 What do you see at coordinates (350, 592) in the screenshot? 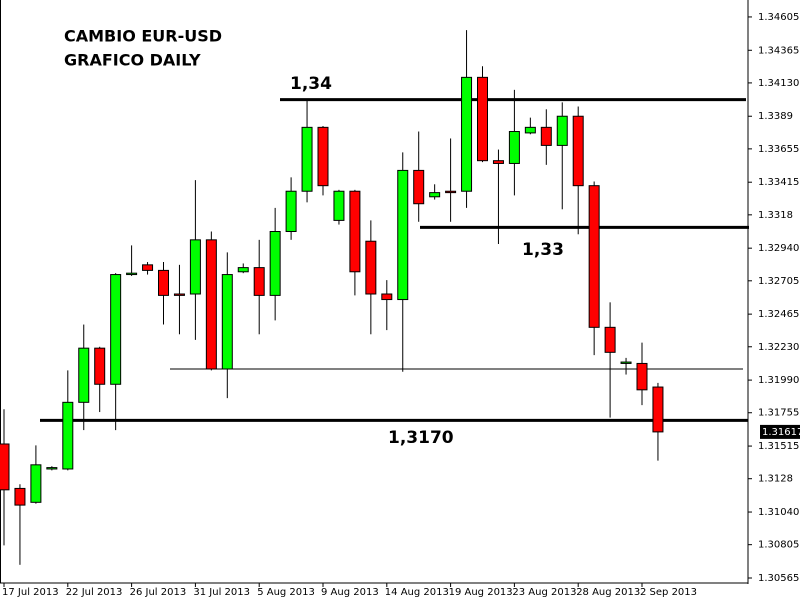
I see `x-tick-label: 9 Aug 2013` at bounding box center [350, 592].